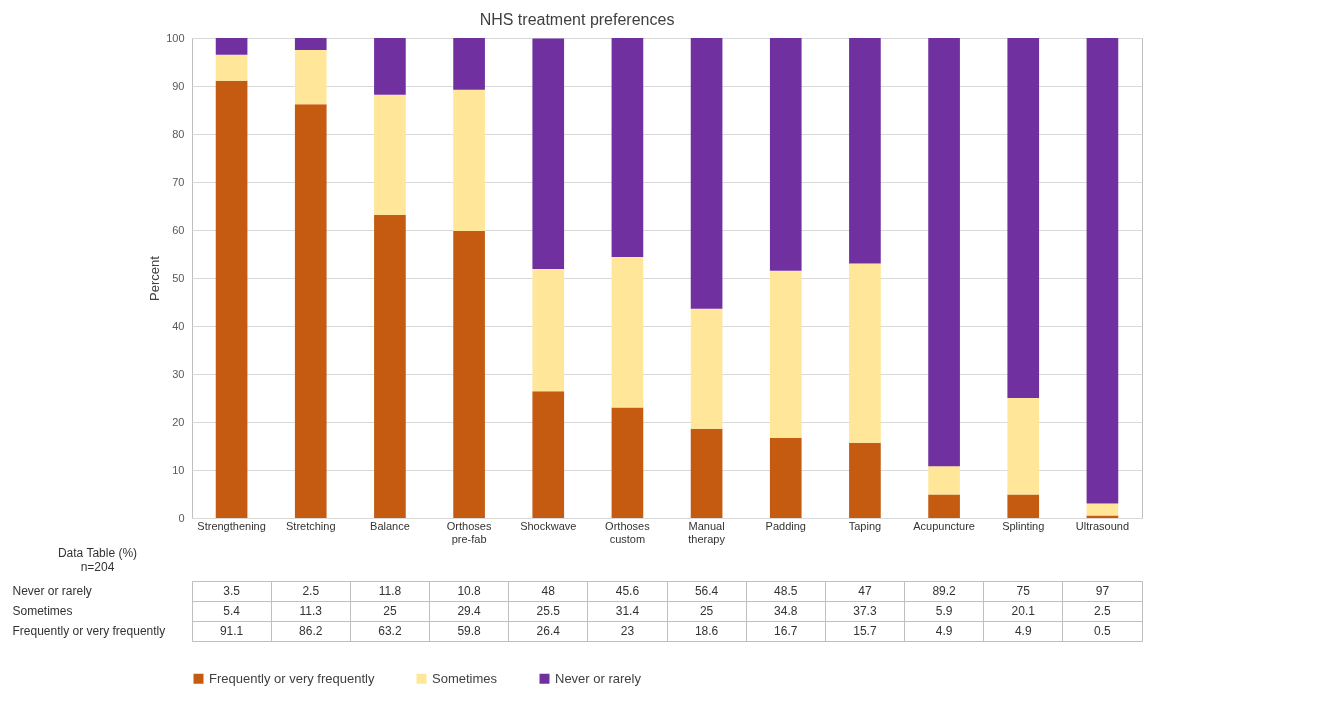 This screenshot has width=1319, height=725. I want to click on data-label: 34.8, so click(786, 611).